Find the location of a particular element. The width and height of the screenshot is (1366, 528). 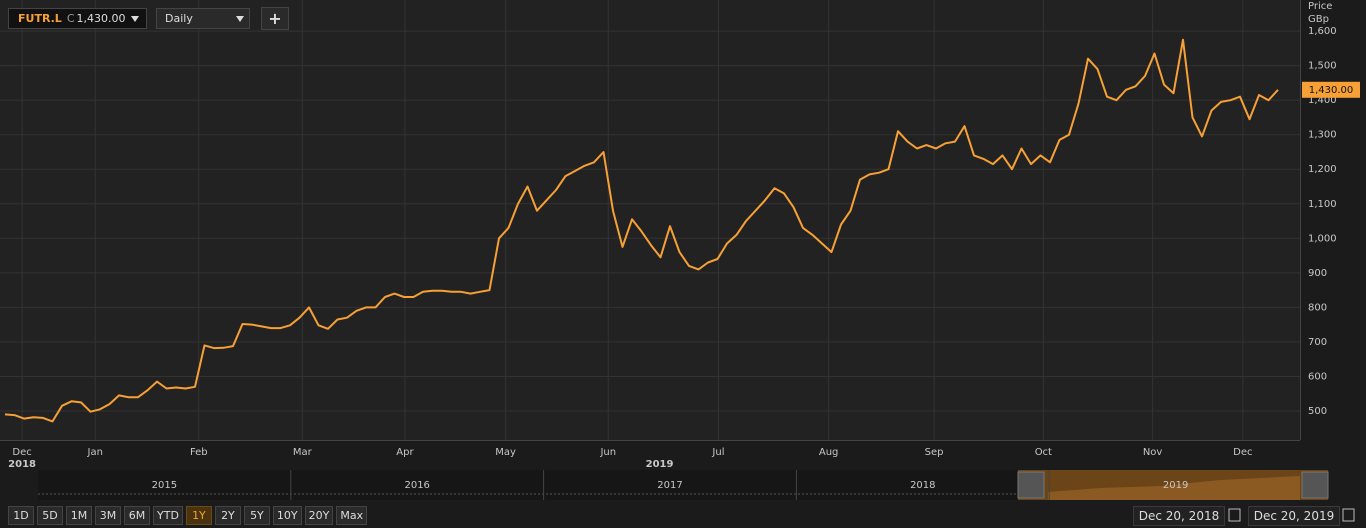

y-tick-label: 900 is located at coordinates (1317, 273).